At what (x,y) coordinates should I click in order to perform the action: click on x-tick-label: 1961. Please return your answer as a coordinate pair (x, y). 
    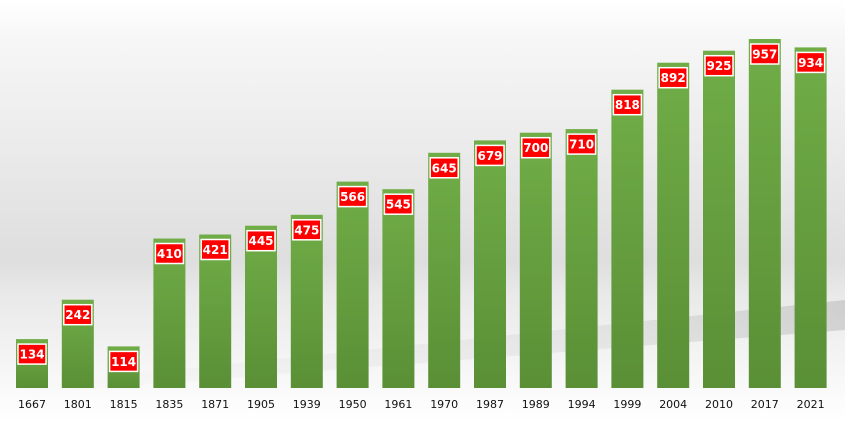
    Looking at the image, I should click on (398, 404).